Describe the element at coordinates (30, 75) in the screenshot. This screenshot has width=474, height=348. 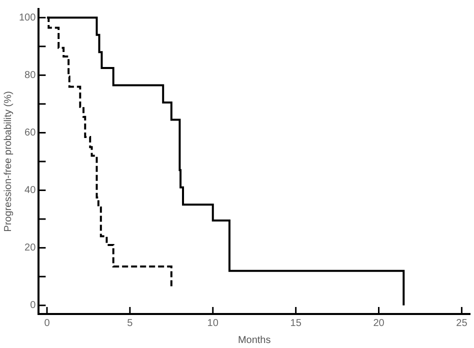
I see `y-tick-label: 80` at that location.